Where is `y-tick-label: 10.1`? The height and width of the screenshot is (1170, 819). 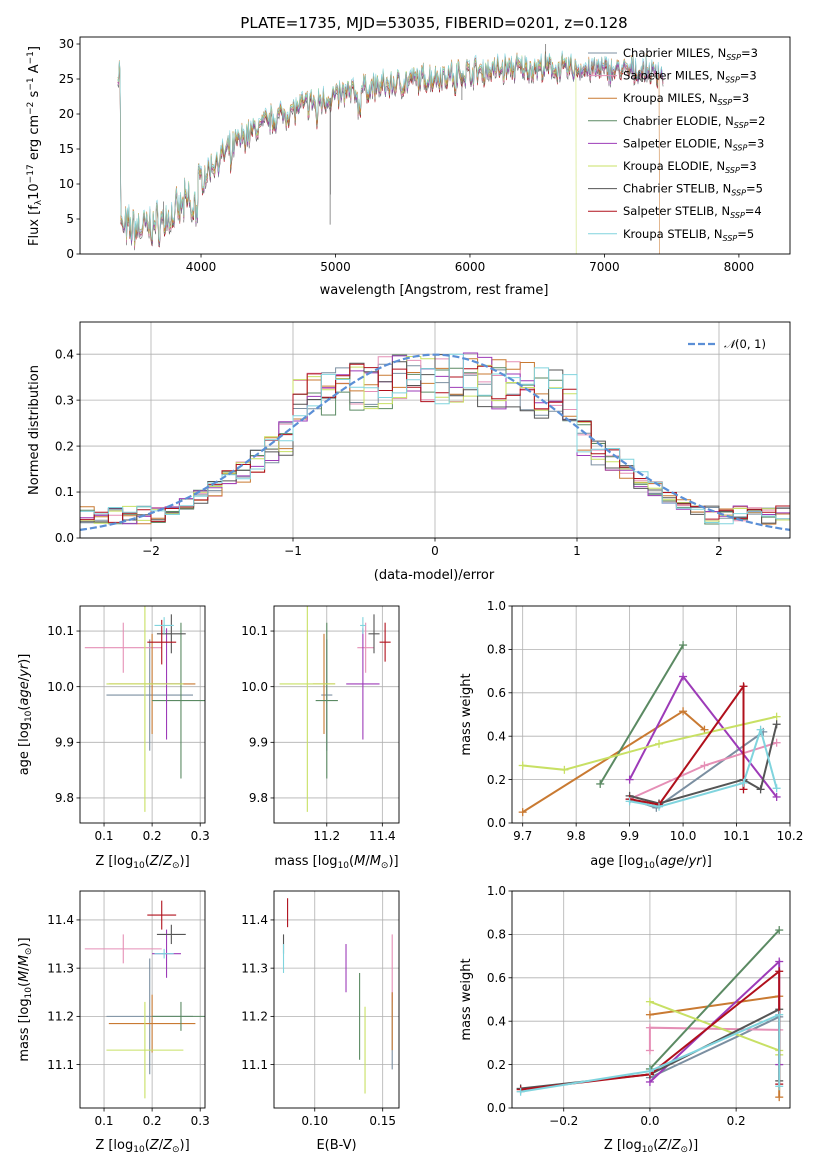
y-tick-label: 10.1 is located at coordinates (254, 631).